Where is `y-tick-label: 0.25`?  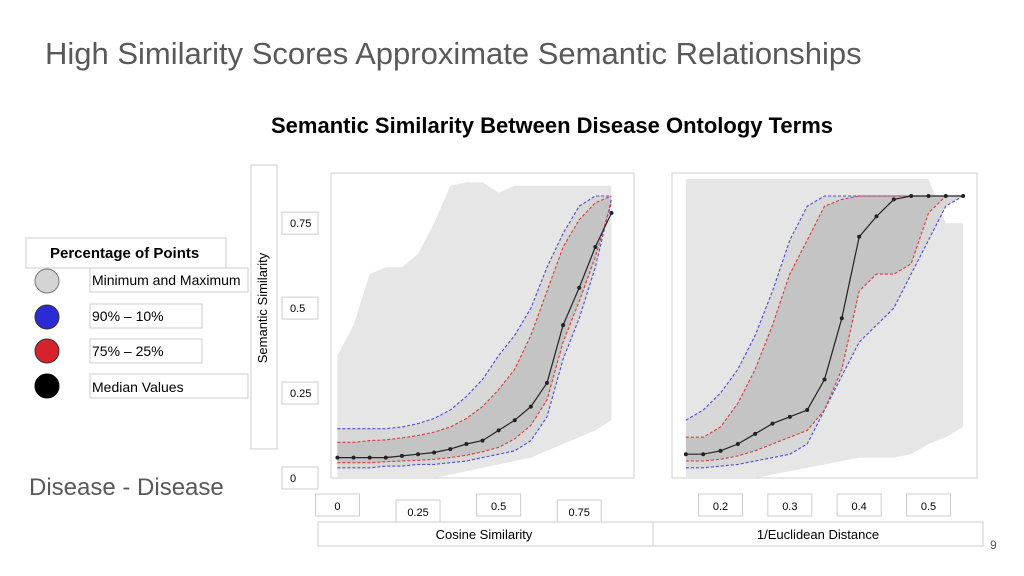
y-tick-label: 0.25 is located at coordinates (300, 394).